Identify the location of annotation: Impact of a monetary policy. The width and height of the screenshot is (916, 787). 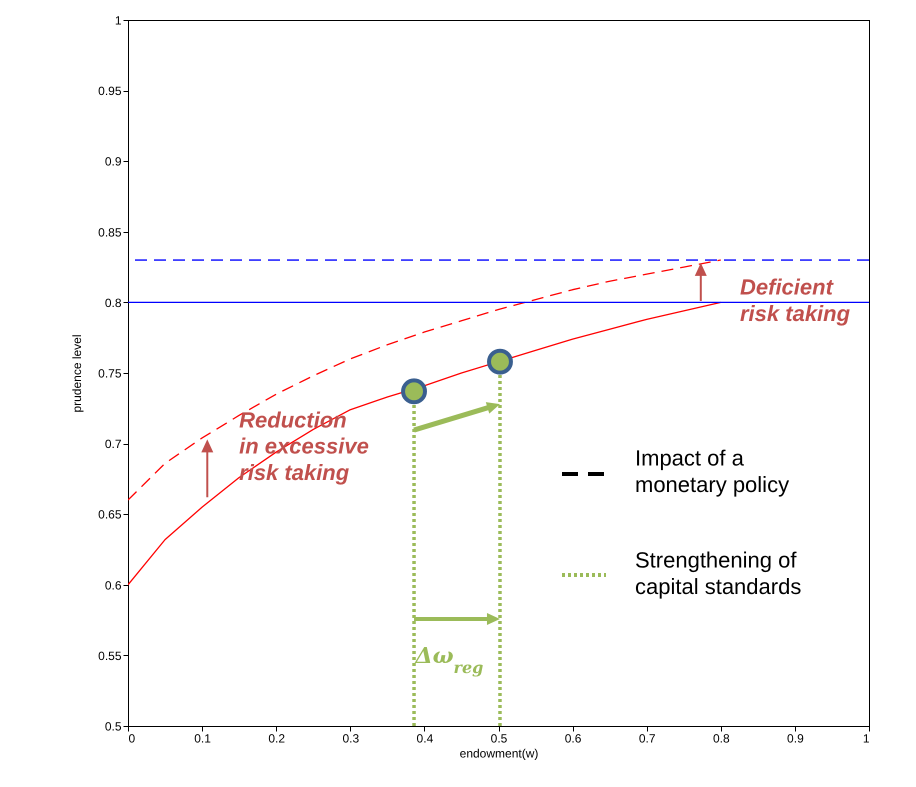
(712, 471).